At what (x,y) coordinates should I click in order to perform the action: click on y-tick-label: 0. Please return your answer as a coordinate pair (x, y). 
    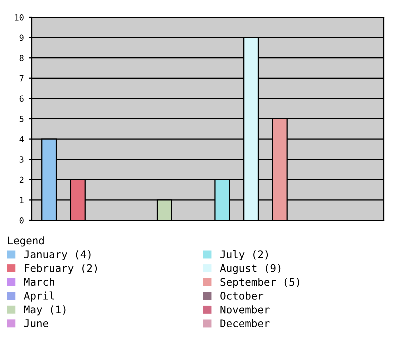
    Looking at the image, I should click on (22, 221).